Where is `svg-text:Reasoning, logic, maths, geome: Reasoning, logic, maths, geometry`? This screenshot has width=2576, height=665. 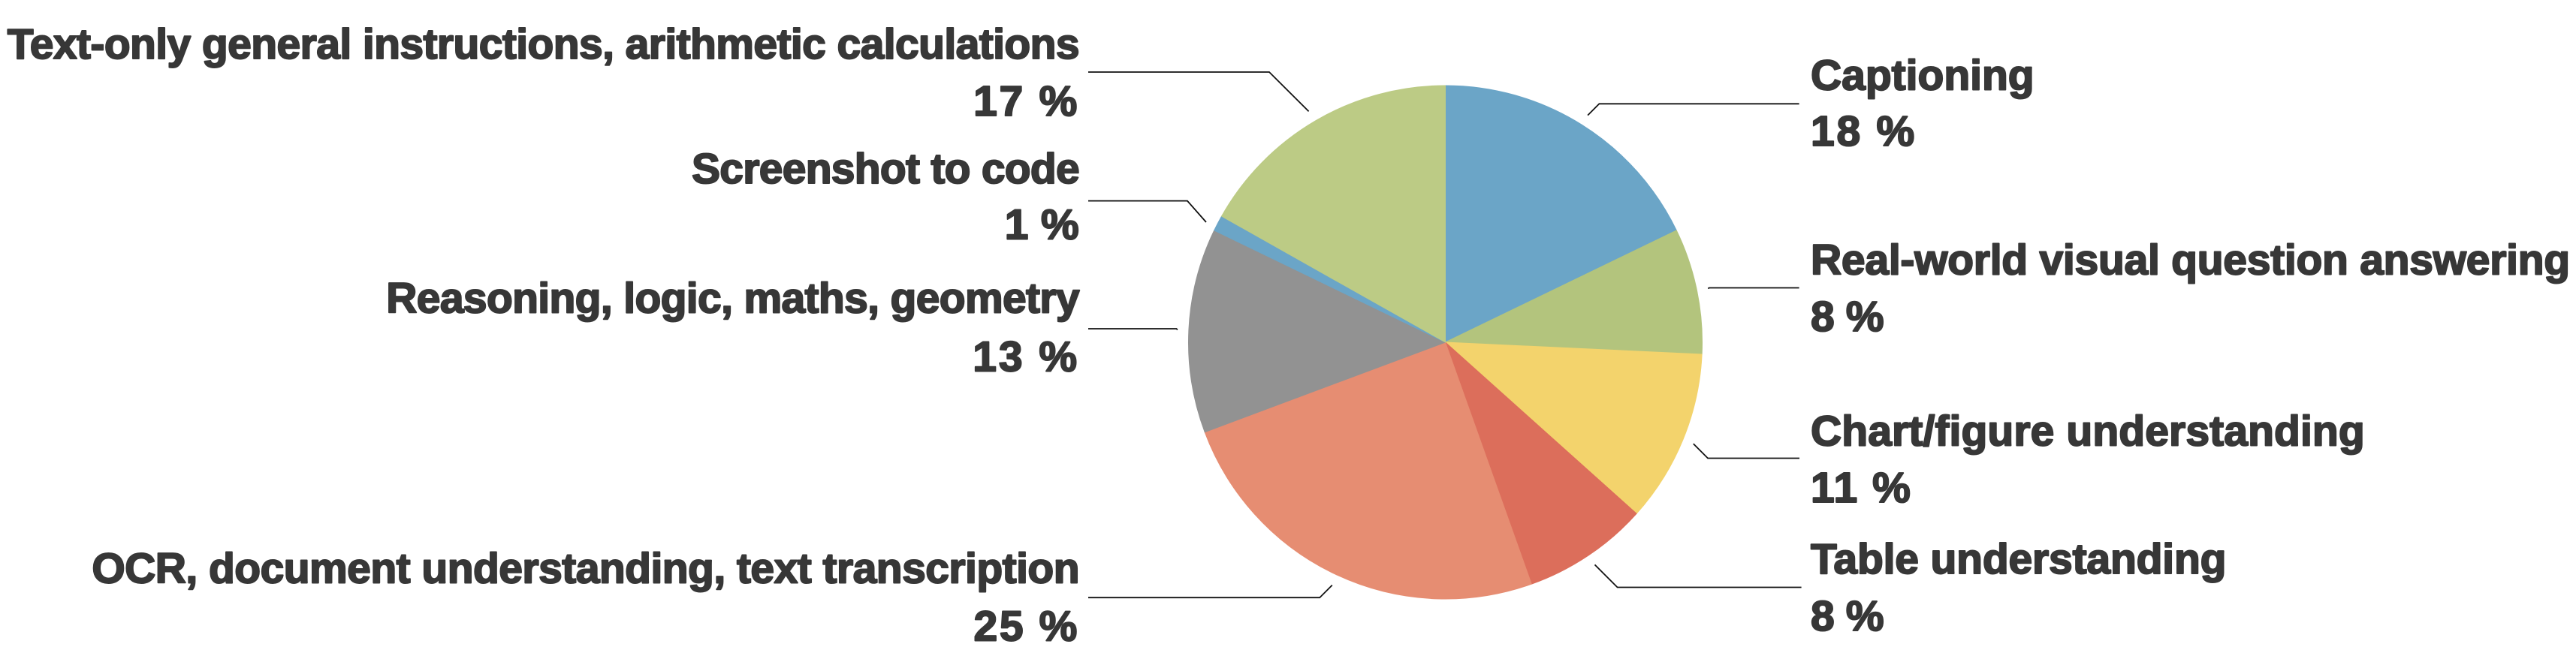 svg-text:Reasoning, logic, maths, geome: Reasoning, logic, maths, geometry is located at coordinates (733, 299).